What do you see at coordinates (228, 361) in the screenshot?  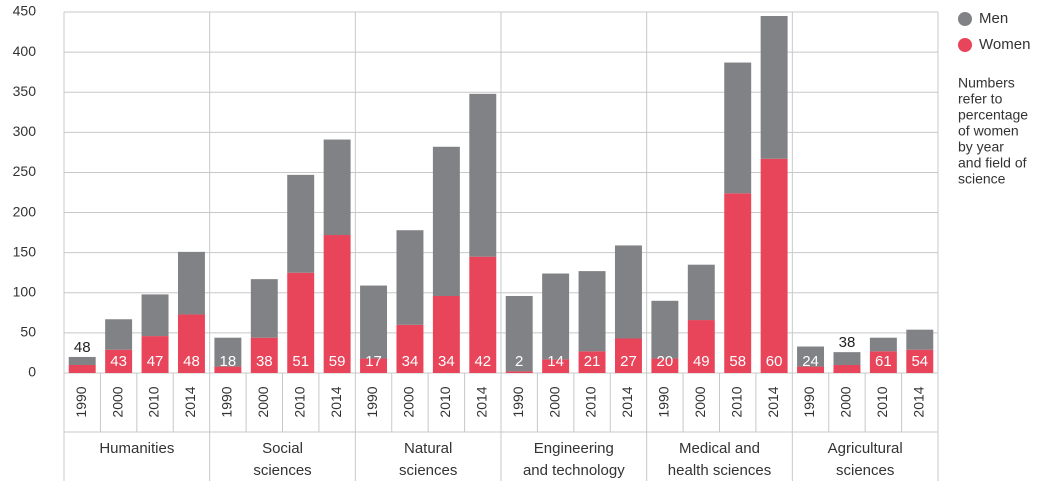 I see `percent-label: 18` at bounding box center [228, 361].